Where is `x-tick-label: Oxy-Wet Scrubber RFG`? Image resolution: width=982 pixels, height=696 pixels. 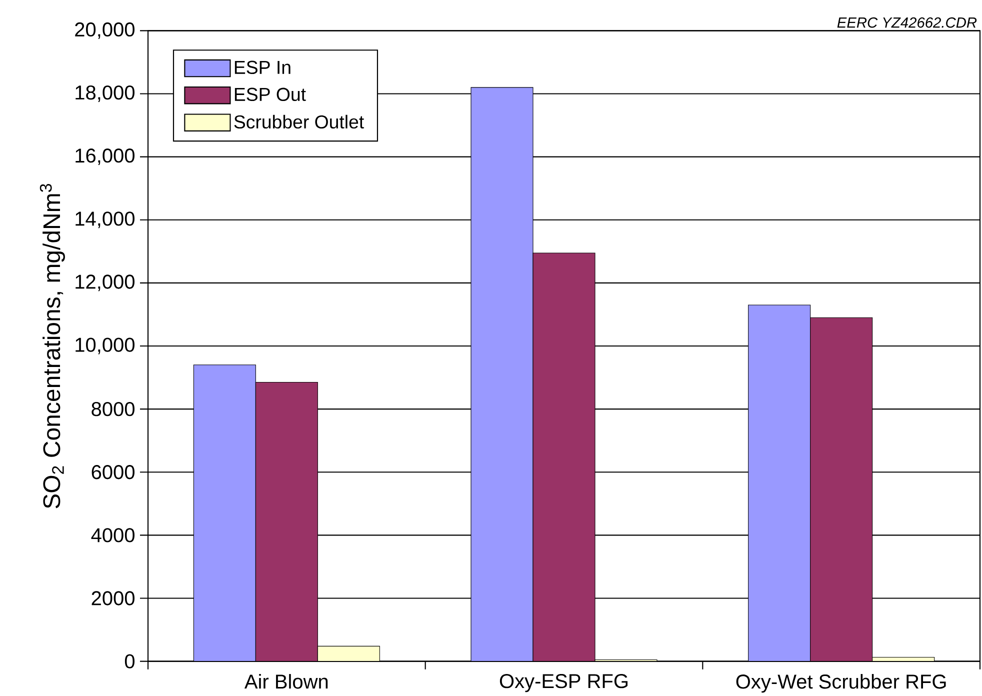
x-tick-label: Oxy-Wet Scrubber RFG is located at coordinates (841, 683).